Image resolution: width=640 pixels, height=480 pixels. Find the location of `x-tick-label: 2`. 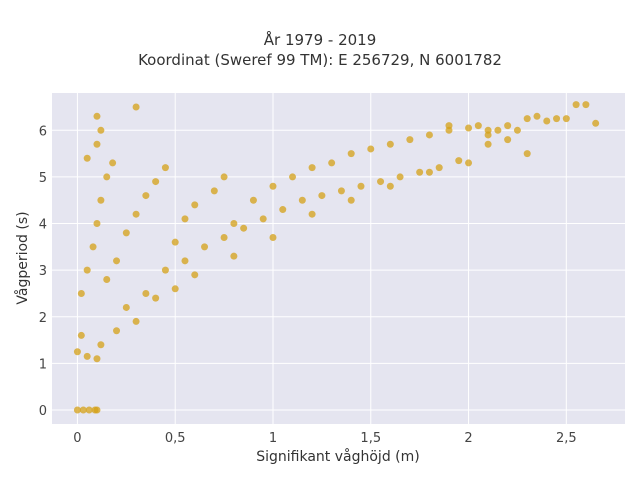

x-tick-label: 2 is located at coordinates (468, 438).